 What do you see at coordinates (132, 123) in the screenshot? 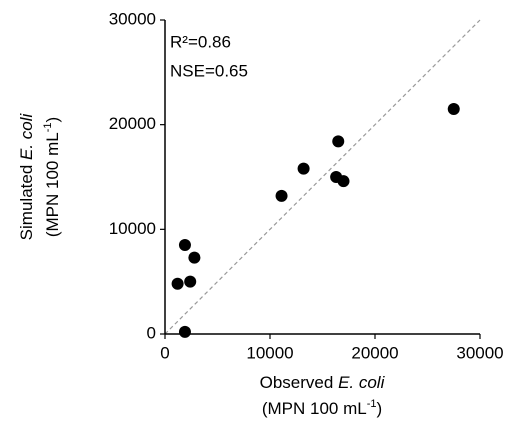
I see `y-tick-label: 20000` at bounding box center [132, 123].